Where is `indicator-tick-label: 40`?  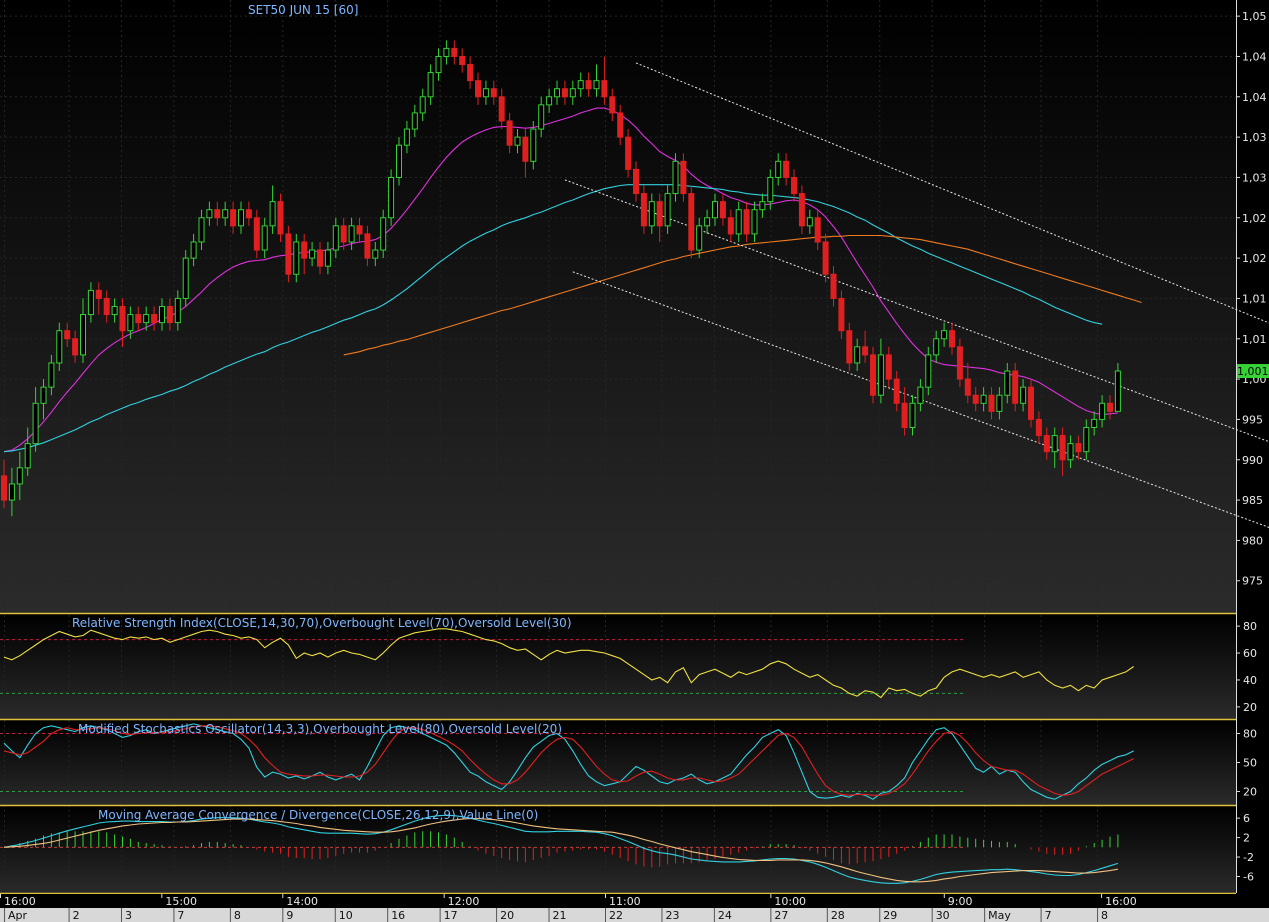 indicator-tick-label: 40 is located at coordinates (1250, 680).